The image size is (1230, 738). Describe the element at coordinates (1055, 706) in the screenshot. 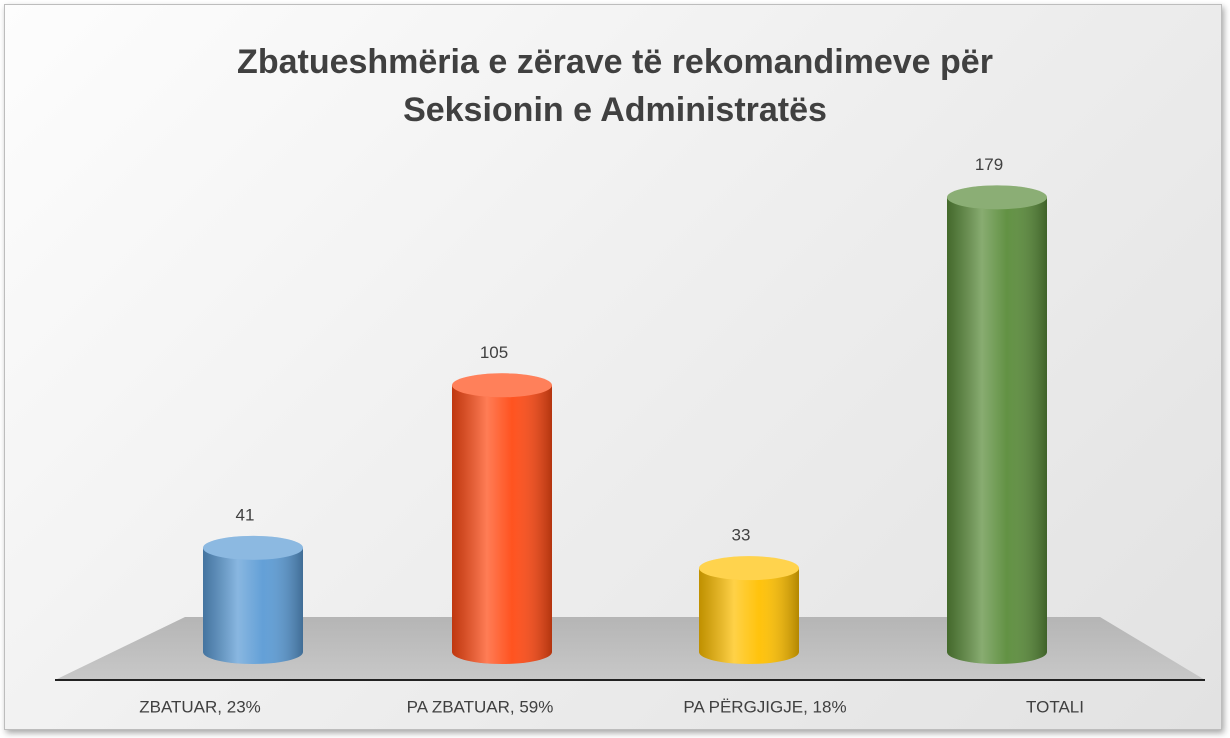

I see `x-tick-label: TOTALI` at that location.